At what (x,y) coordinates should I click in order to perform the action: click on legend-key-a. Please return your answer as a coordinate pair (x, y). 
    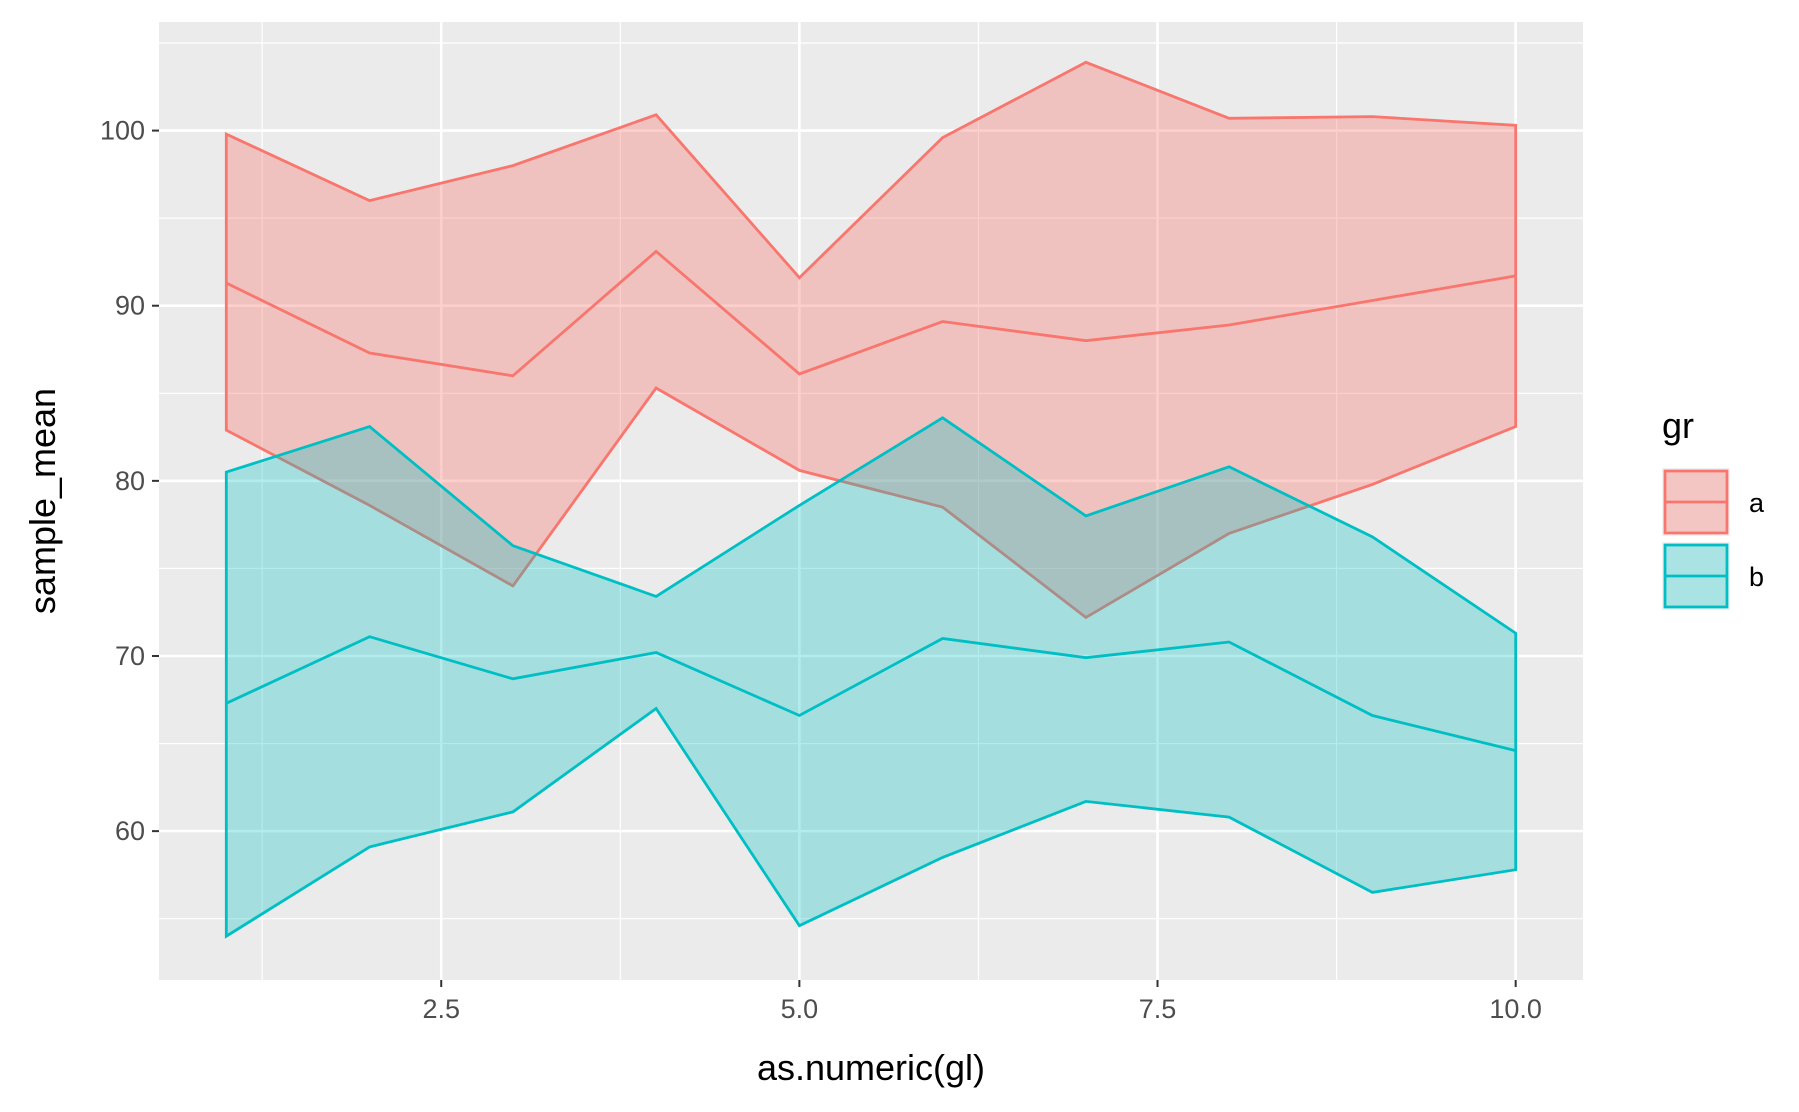
    Looking at the image, I should click on (1696, 502).